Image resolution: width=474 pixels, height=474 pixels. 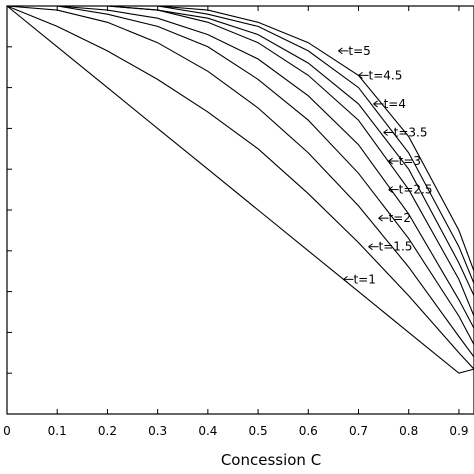 I want to click on curve-label-5: t=3.5, so click(x=411, y=132).